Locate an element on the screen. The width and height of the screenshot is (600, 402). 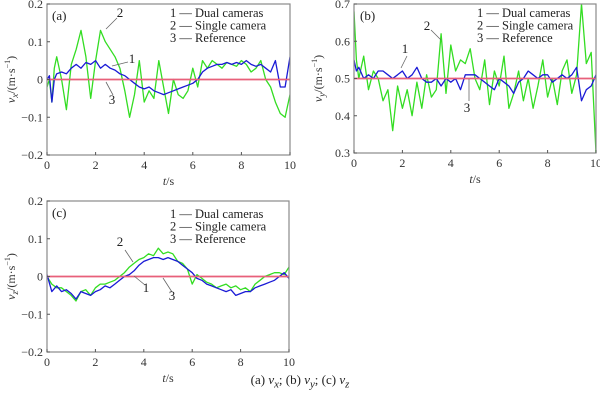
y-tick-label: 0.3 is located at coordinates (342, 153).